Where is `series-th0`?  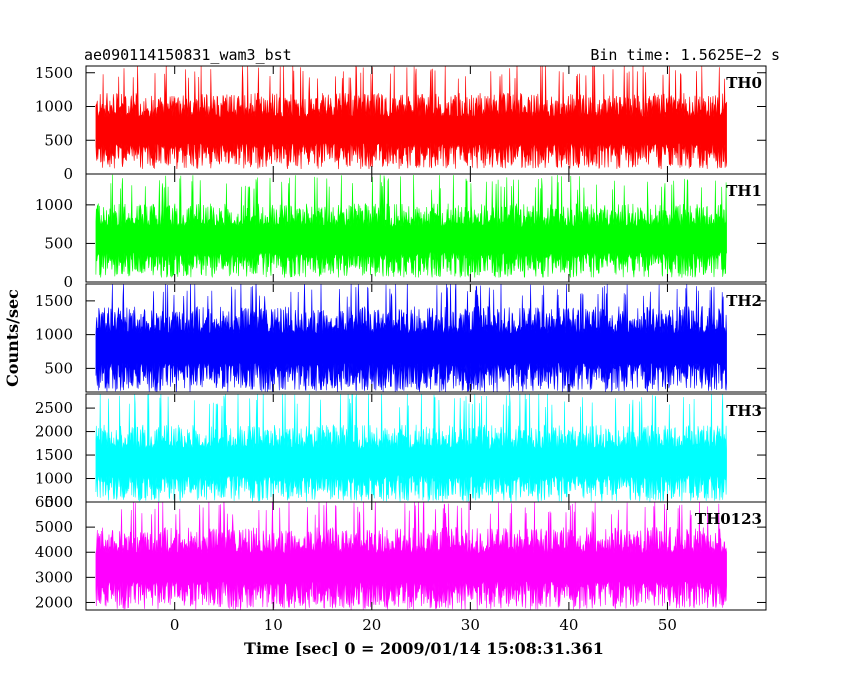 series-th0 is located at coordinates (411, 118).